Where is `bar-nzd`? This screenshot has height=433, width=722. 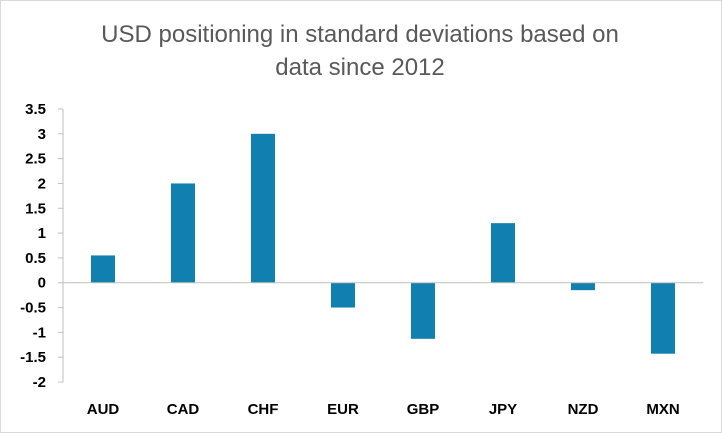 bar-nzd is located at coordinates (583, 286).